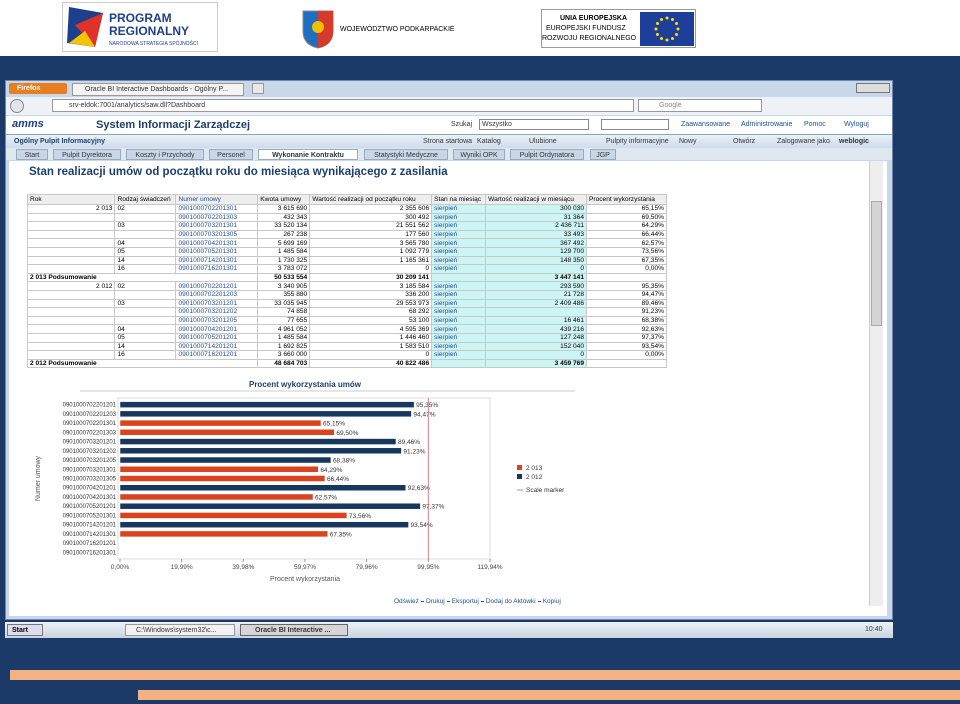 The width and height of the screenshot is (960, 704). Describe the element at coordinates (32, 154) in the screenshot. I see `dashboard-tab: Start` at that location.